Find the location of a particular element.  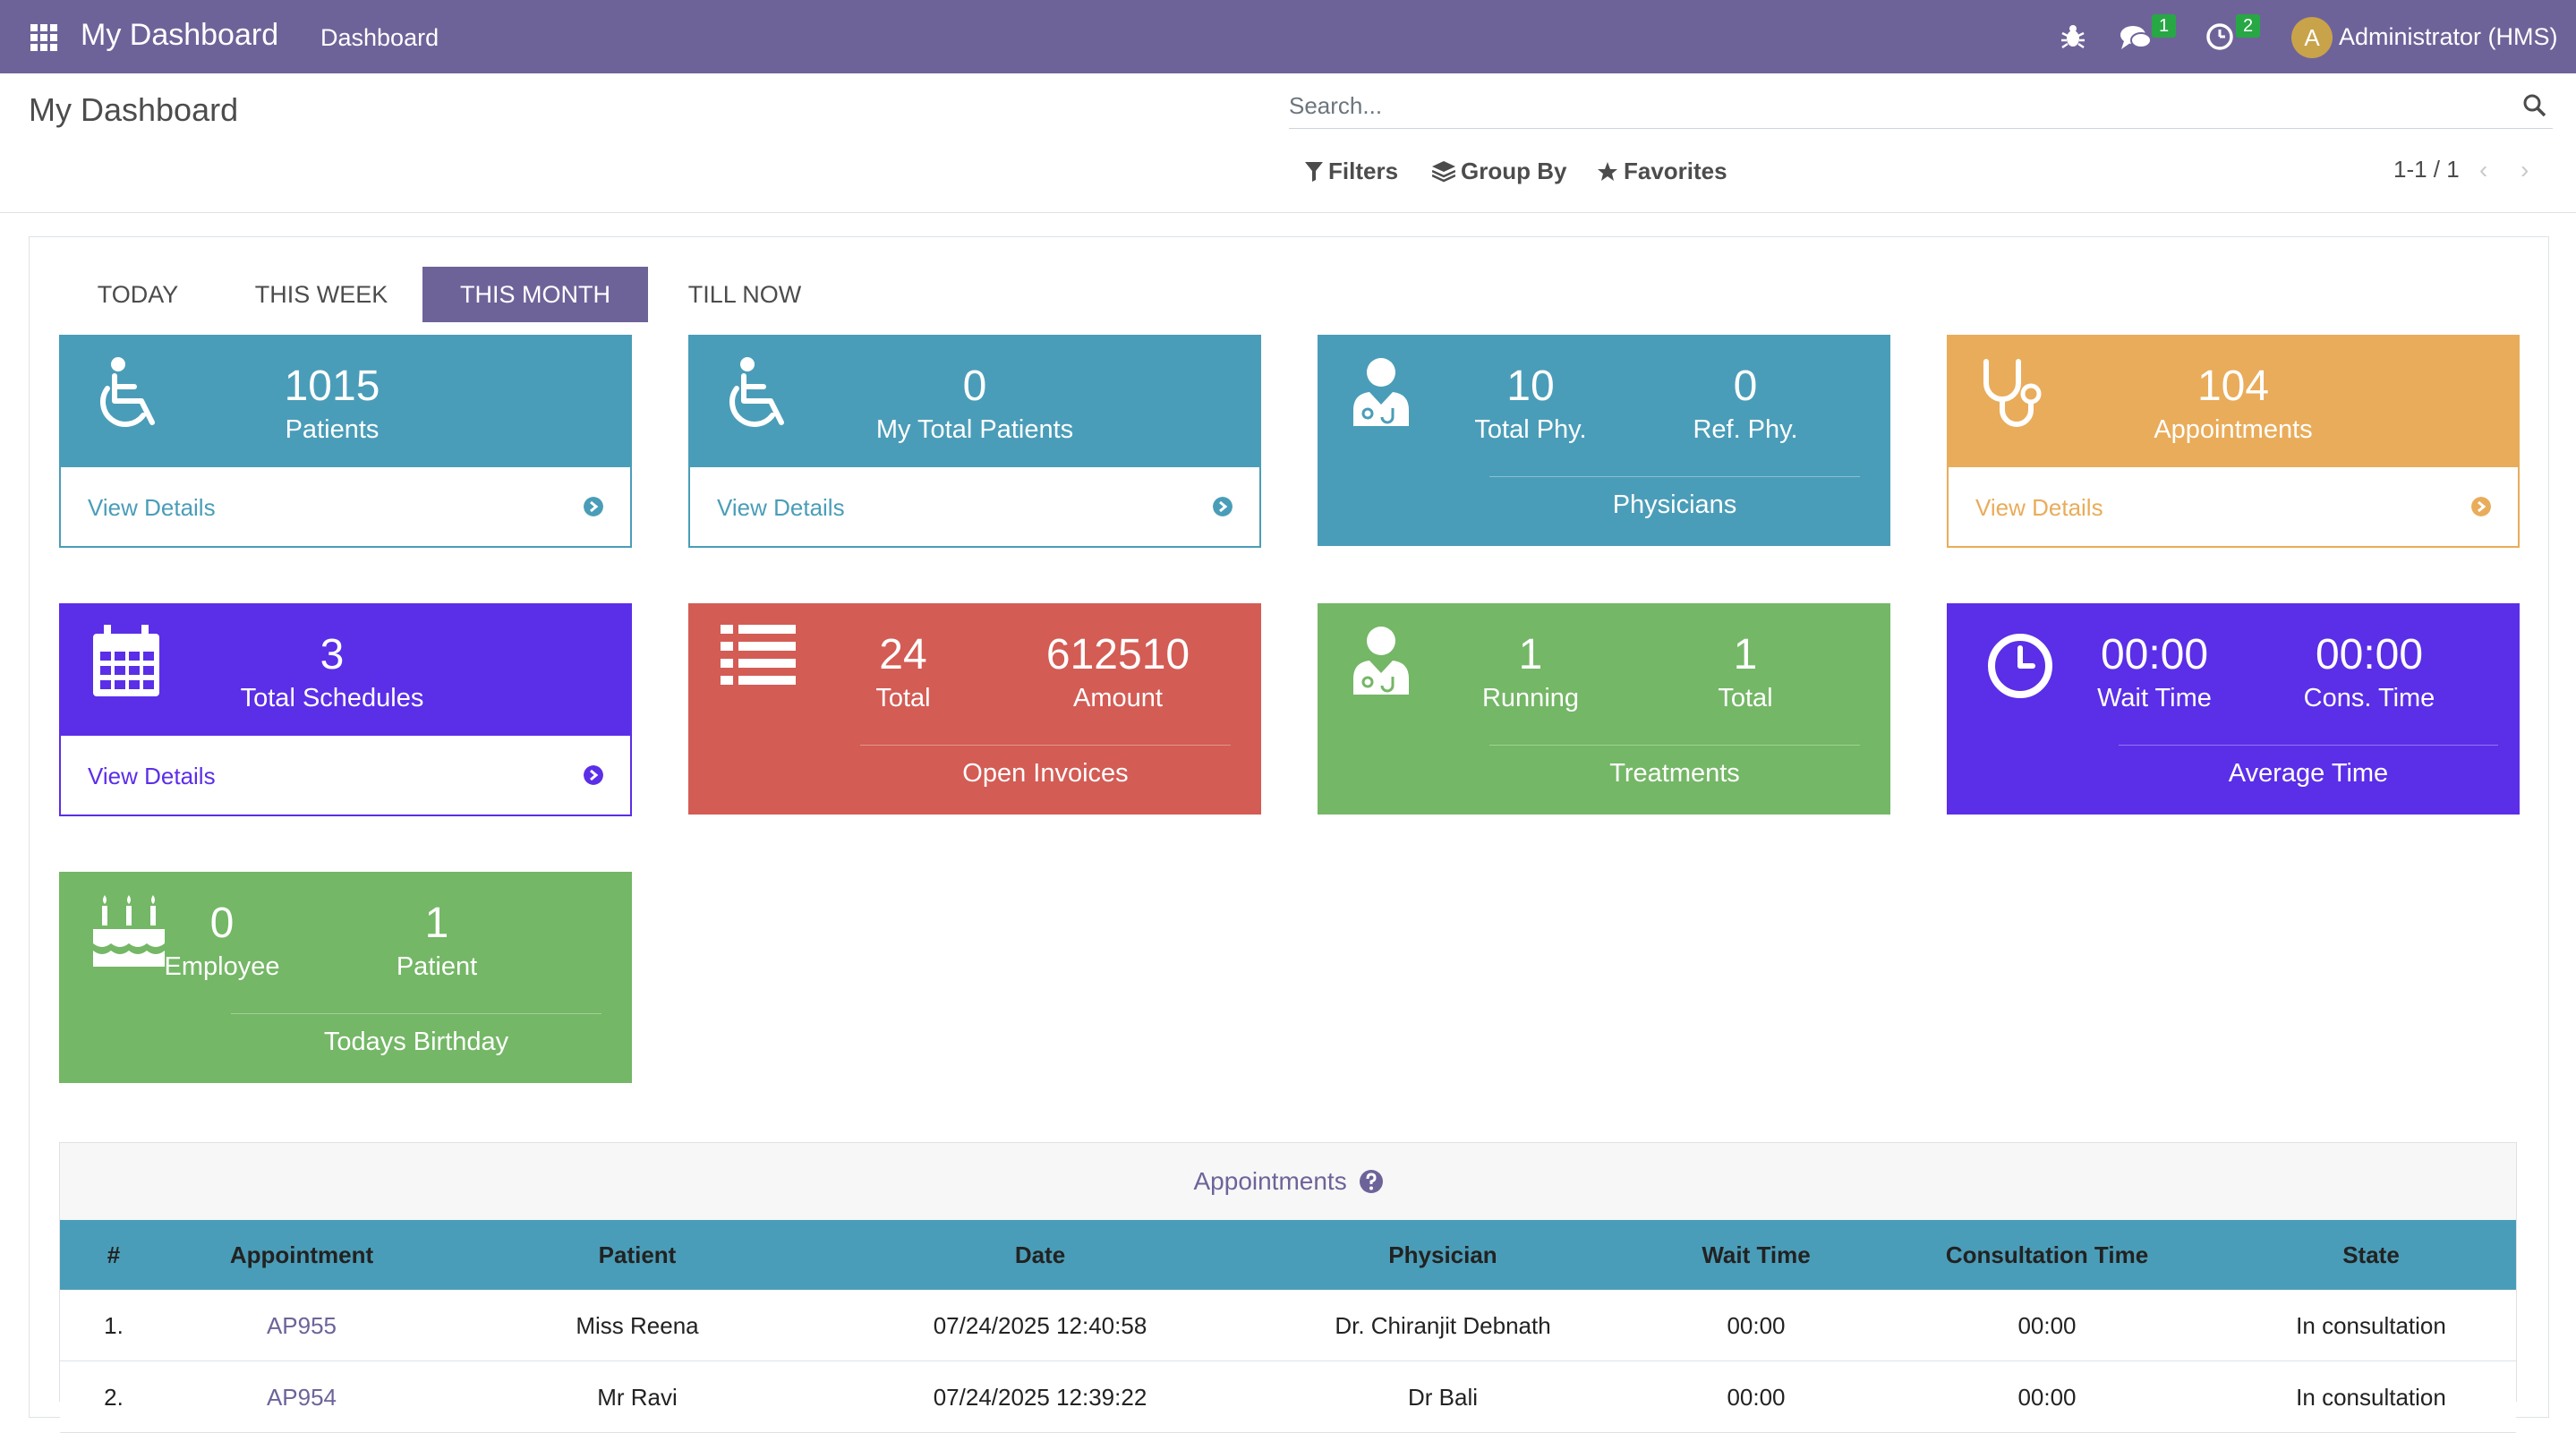

patients-view-details: View Details is located at coordinates (345, 507).